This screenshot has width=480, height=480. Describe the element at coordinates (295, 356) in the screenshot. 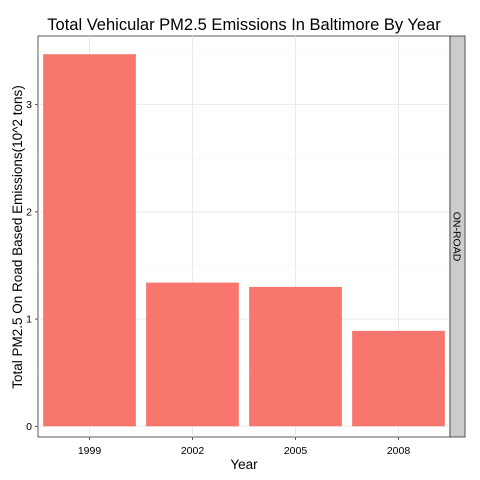

I see `bar-2005` at that location.